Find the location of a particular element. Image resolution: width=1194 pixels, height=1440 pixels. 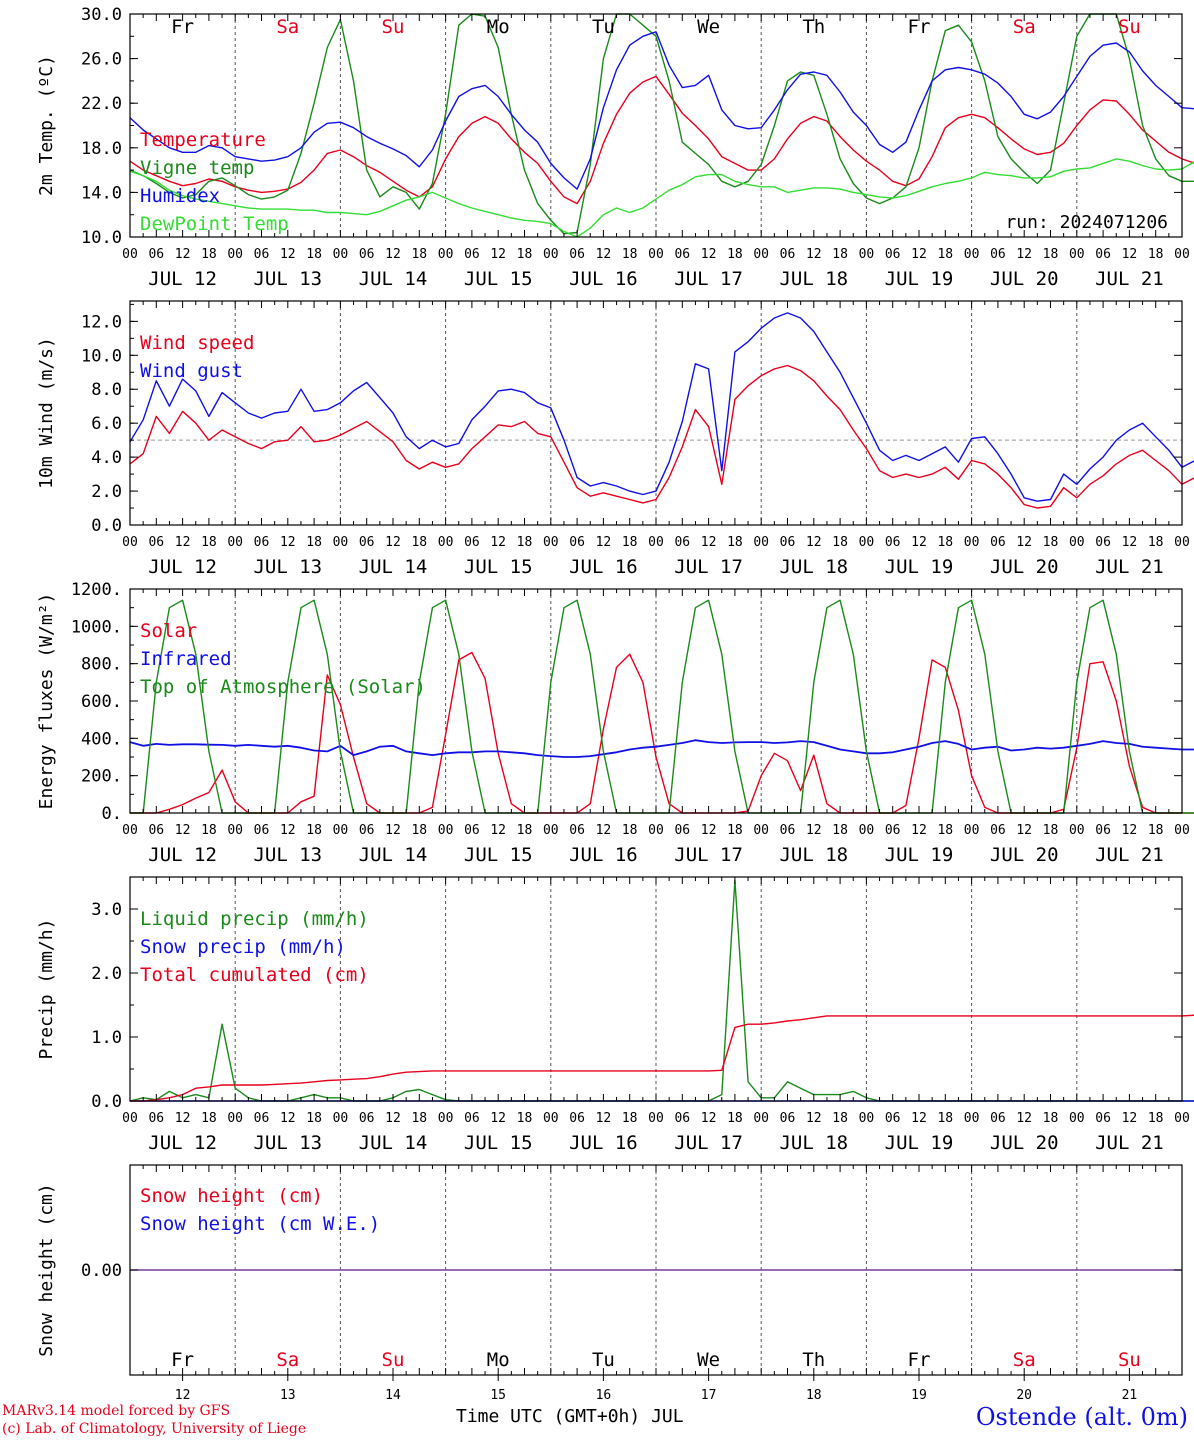

y-tick-label: 10.0 is located at coordinates (101, 238).